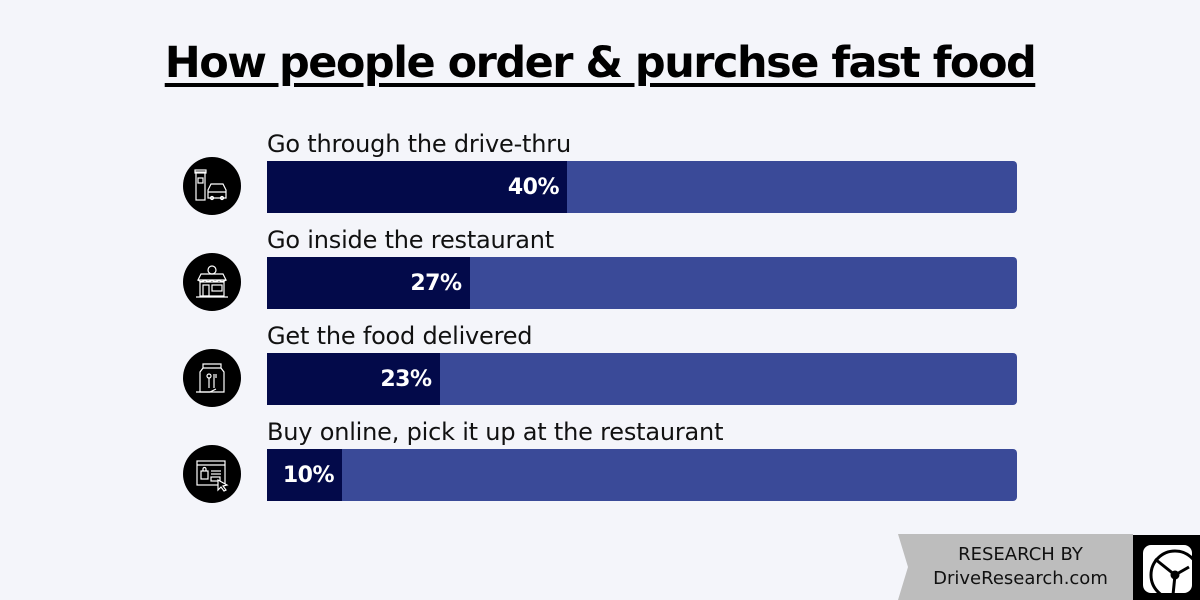  Describe the element at coordinates (212, 378) in the screenshot. I see `delivery-bag-icon` at that location.